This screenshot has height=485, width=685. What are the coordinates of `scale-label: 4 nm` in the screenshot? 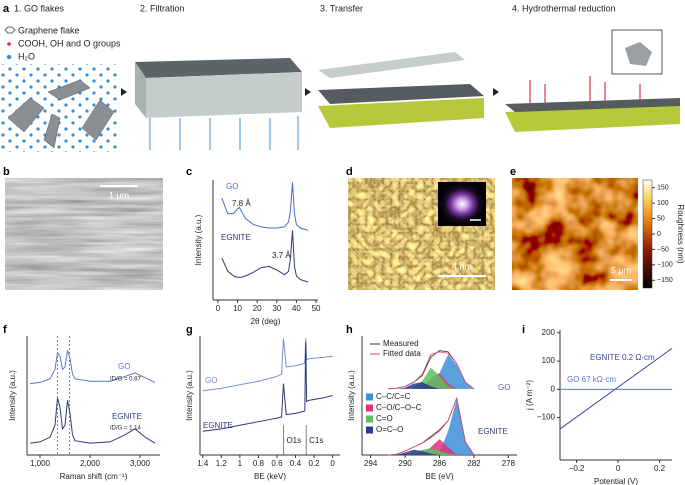 It's located at (462, 266).